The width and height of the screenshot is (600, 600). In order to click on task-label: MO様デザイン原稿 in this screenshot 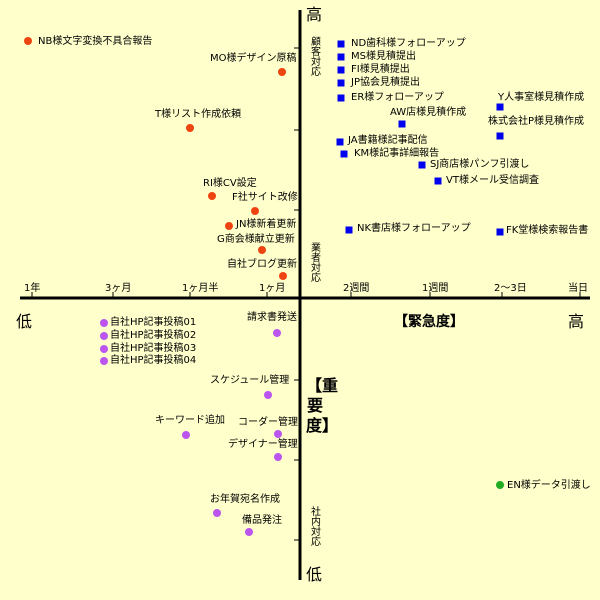, I will do `click(253, 58)`.